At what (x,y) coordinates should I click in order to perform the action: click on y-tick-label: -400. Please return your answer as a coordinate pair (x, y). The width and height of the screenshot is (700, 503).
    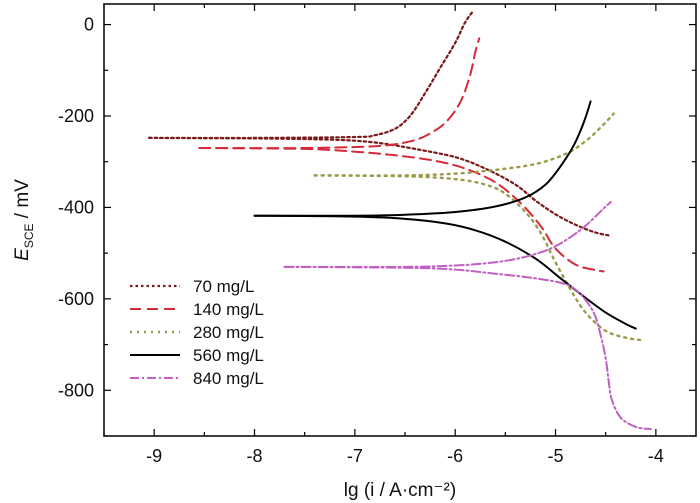
    Looking at the image, I should click on (76, 207).